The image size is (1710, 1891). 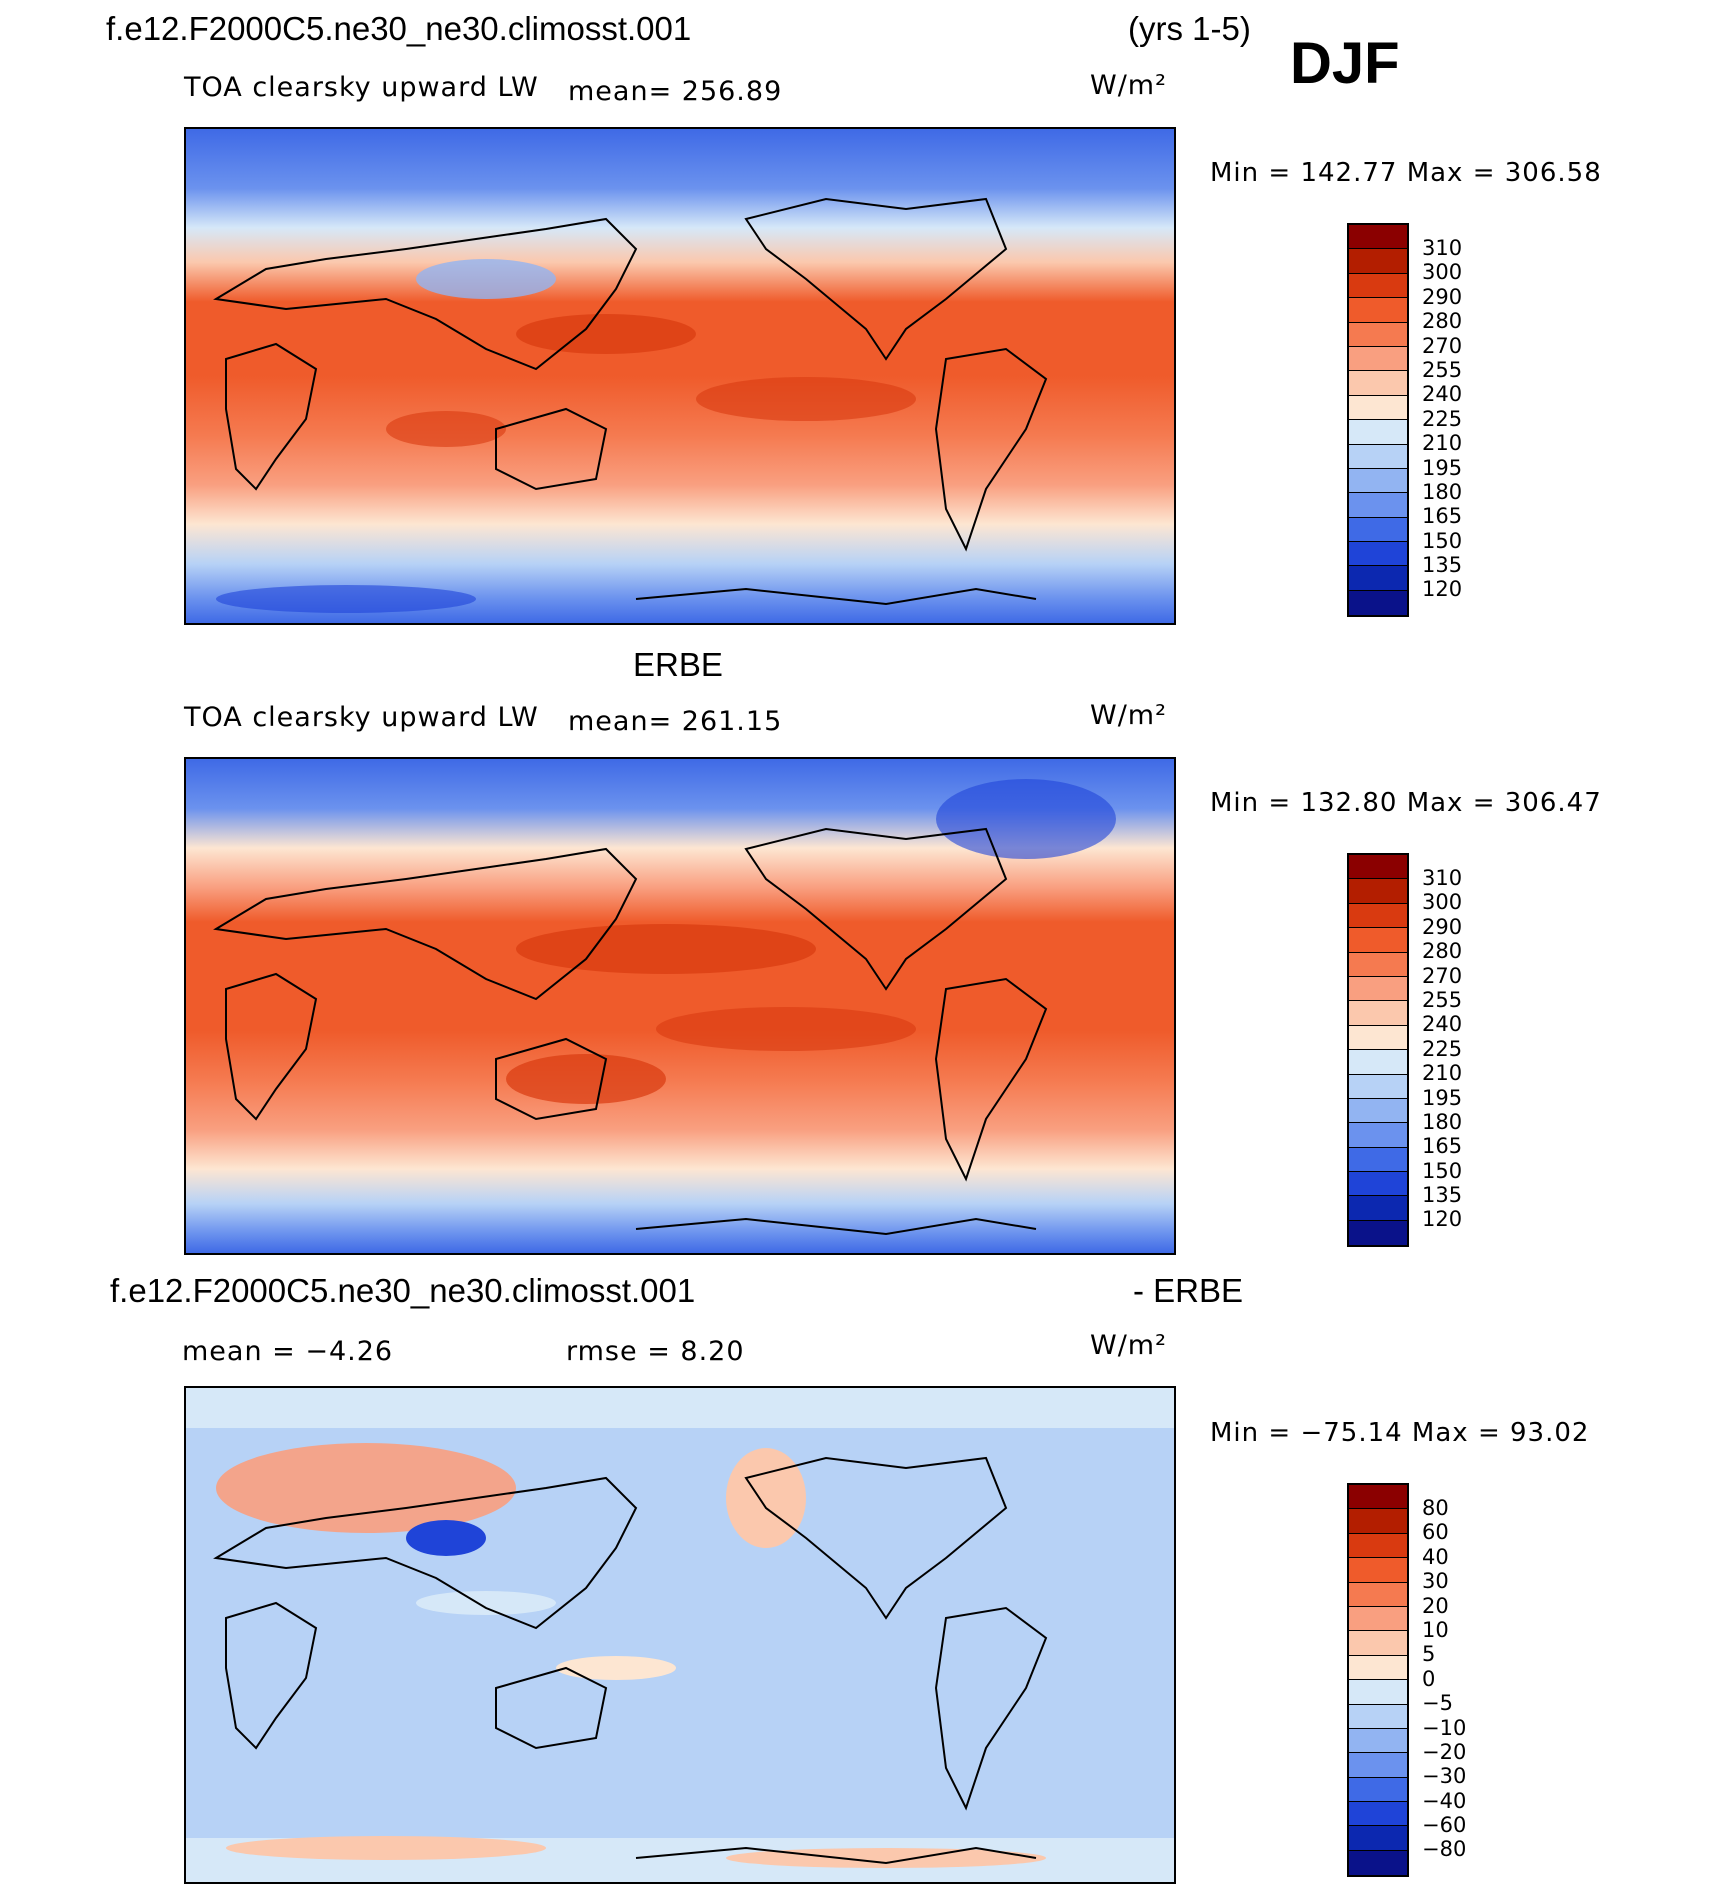 What do you see at coordinates (1406, 173) in the screenshot?
I see `panel1-minmax: Min = 142.77 Max = 306.58` at bounding box center [1406, 173].